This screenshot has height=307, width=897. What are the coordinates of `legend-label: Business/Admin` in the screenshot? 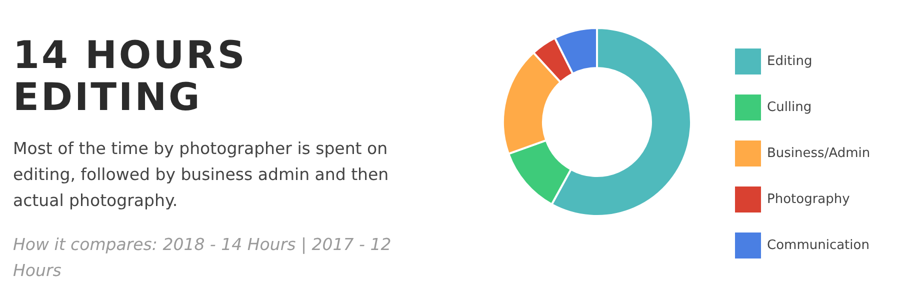 It's located at (818, 153).